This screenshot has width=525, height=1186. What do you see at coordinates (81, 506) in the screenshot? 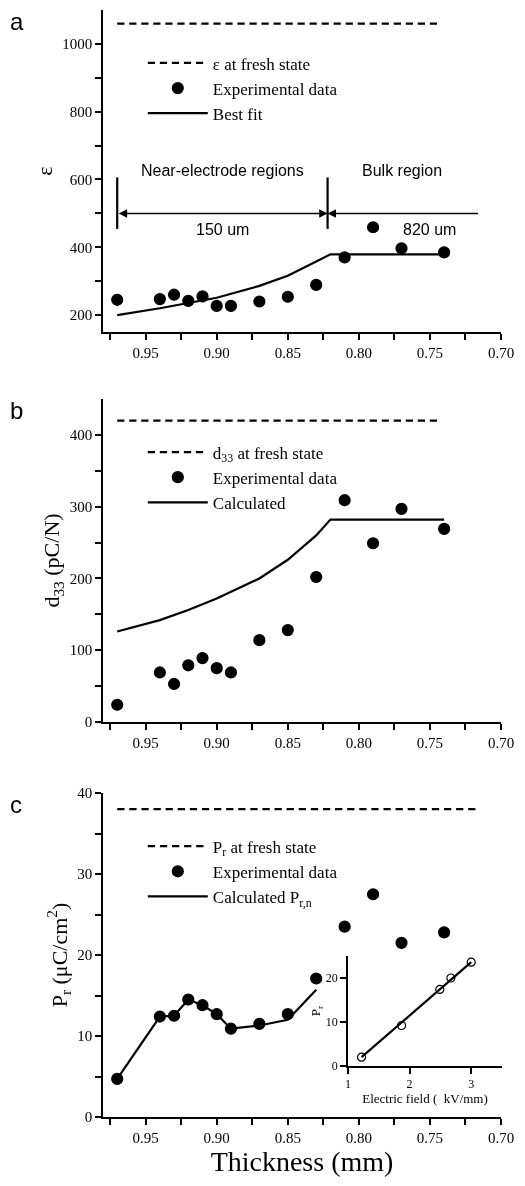
I see `y-tick-label: 300` at bounding box center [81, 506].